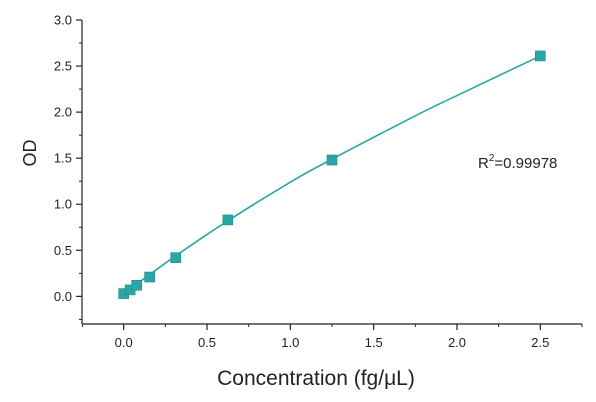 This screenshot has height=402, width=596. Describe the element at coordinates (63, 66) in the screenshot. I see `y-tick-label: 2.5` at that location.